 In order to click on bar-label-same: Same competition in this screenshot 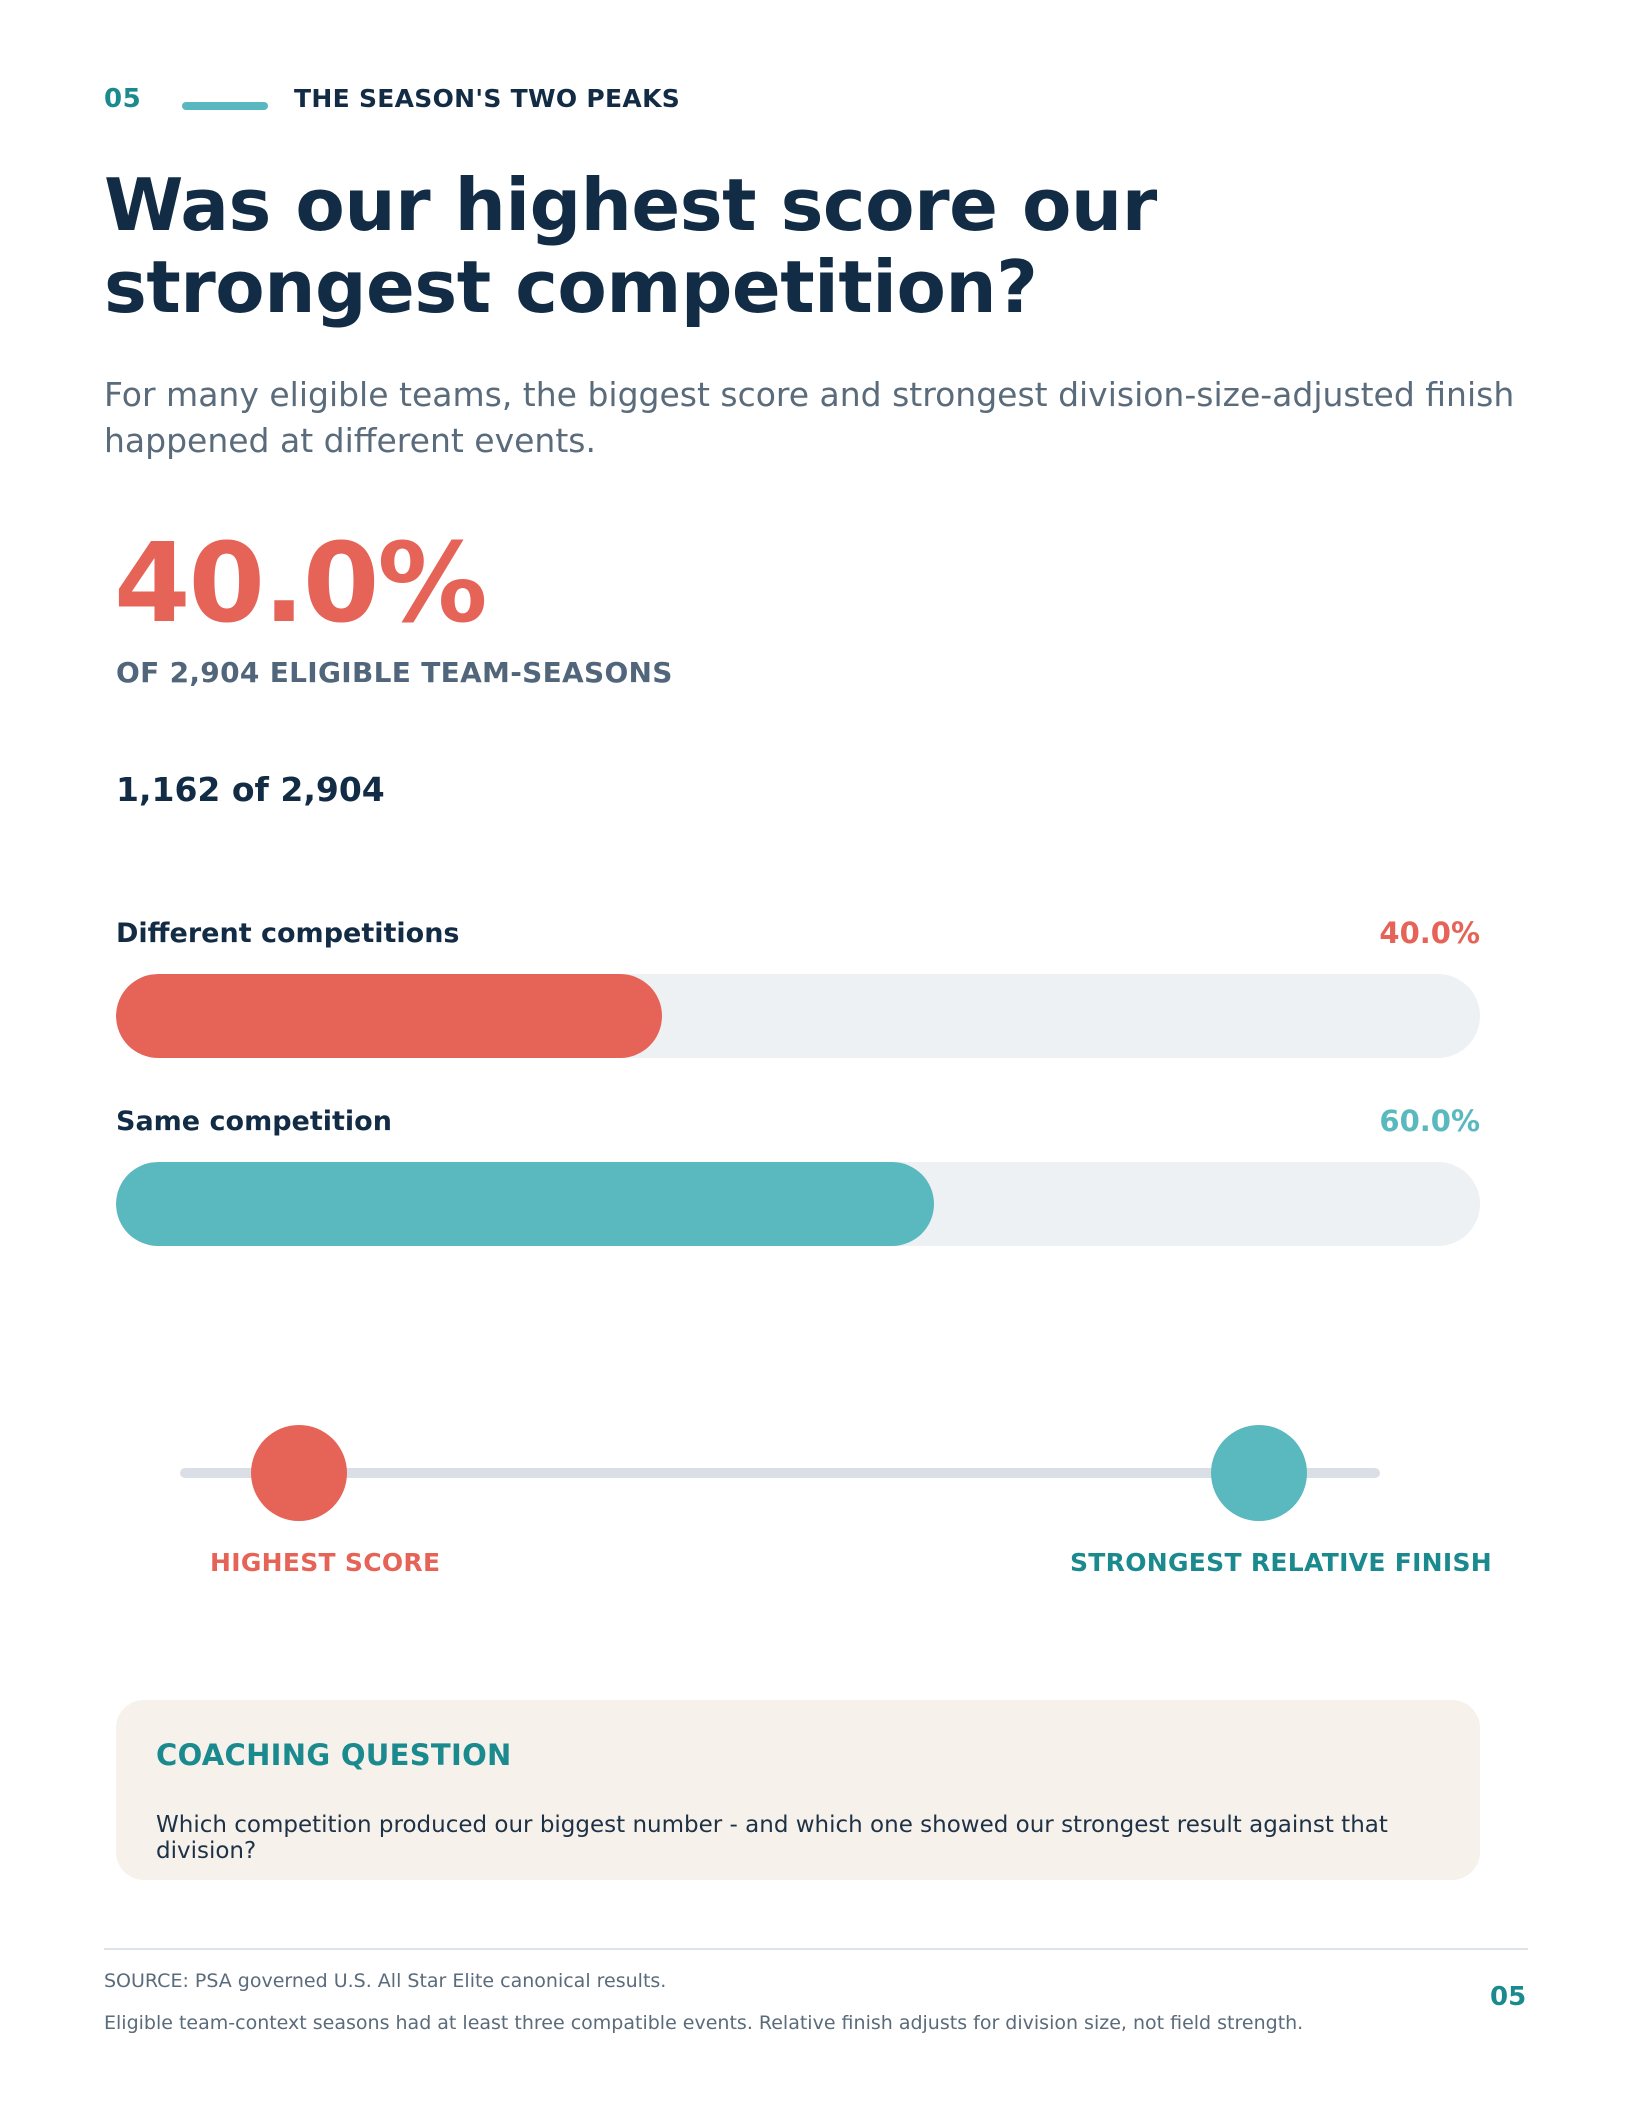, I will do `click(254, 1121)`.